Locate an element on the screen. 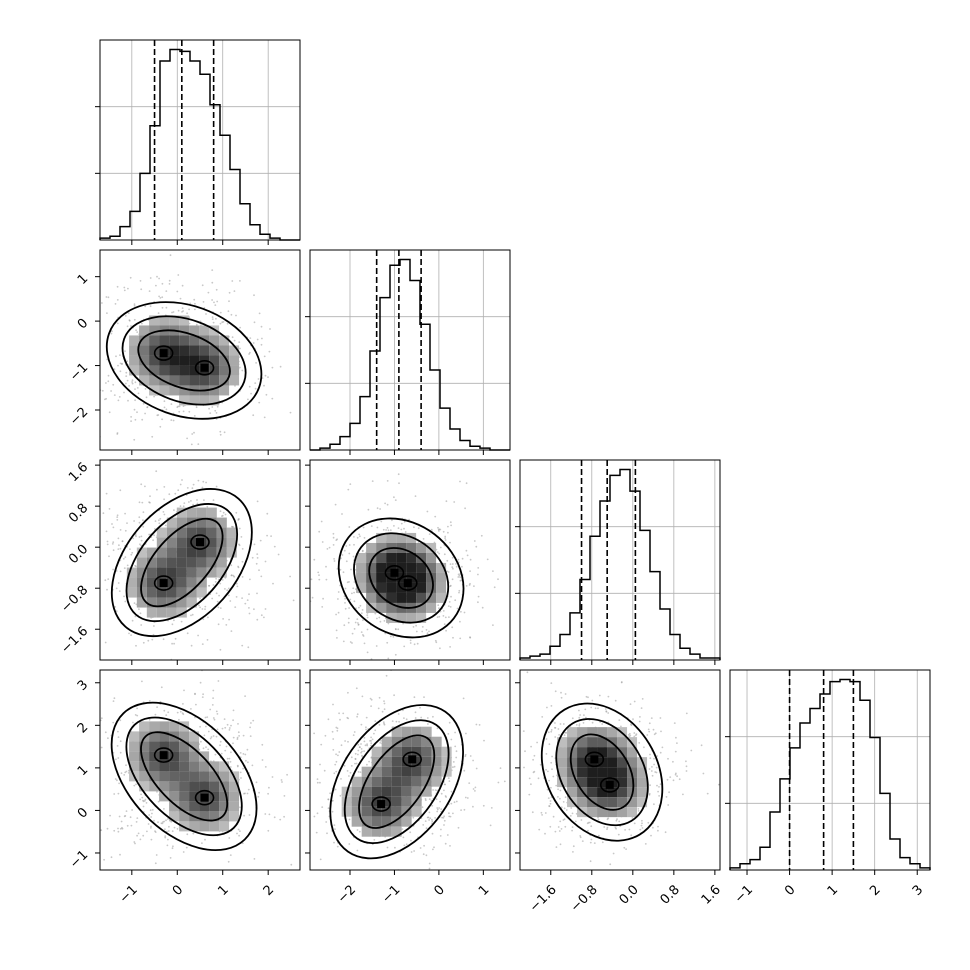 This screenshot has height=970, width=970. panel-background is located at coordinates (620, 560).